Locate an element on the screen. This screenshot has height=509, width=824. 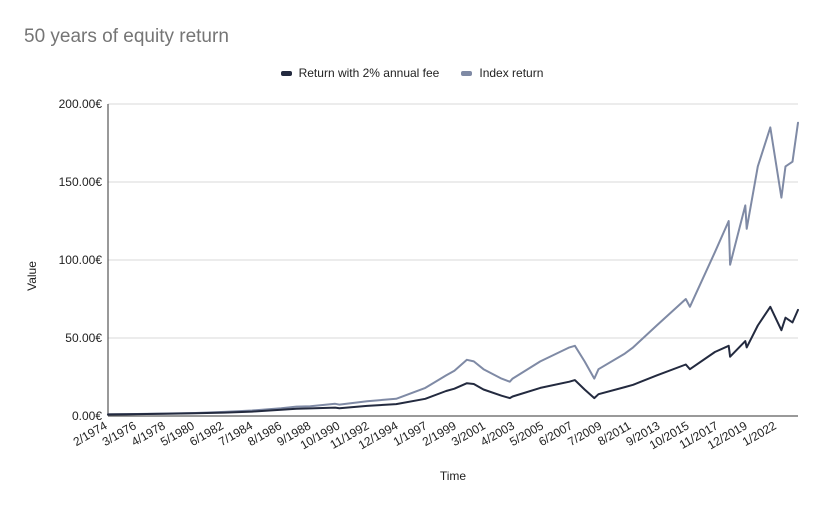
y-tick-label: 50.00€ is located at coordinates (83, 338).